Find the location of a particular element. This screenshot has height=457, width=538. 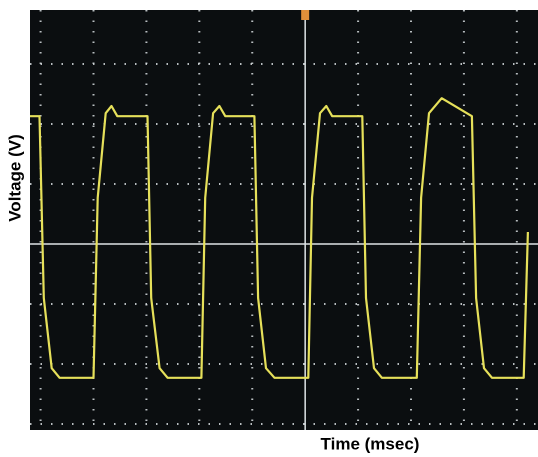

x-axis-label: Time (msec) is located at coordinates (370, 443).